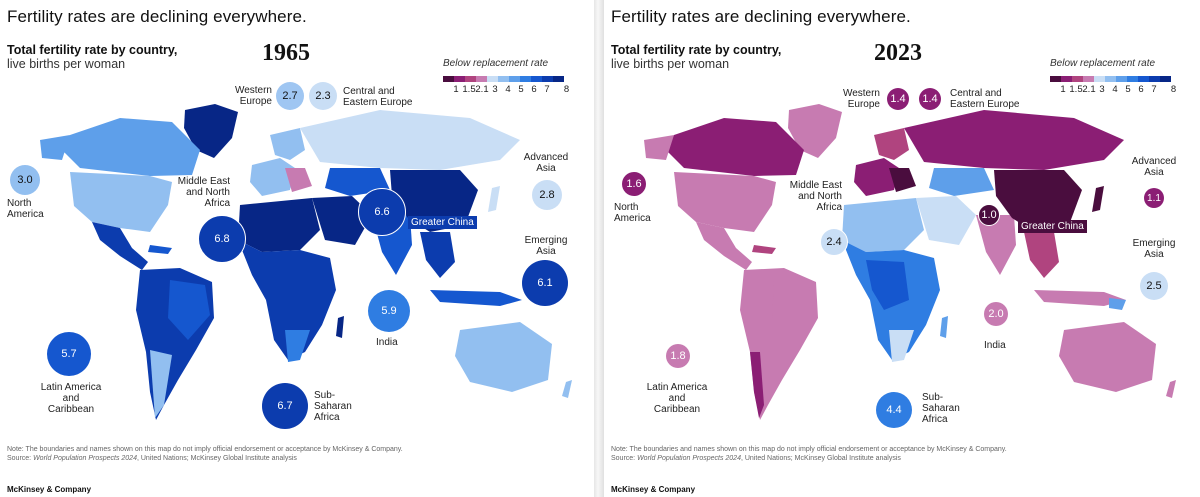 The width and height of the screenshot is (1200, 497). I want to click on label-india: India, so click(995, 345).